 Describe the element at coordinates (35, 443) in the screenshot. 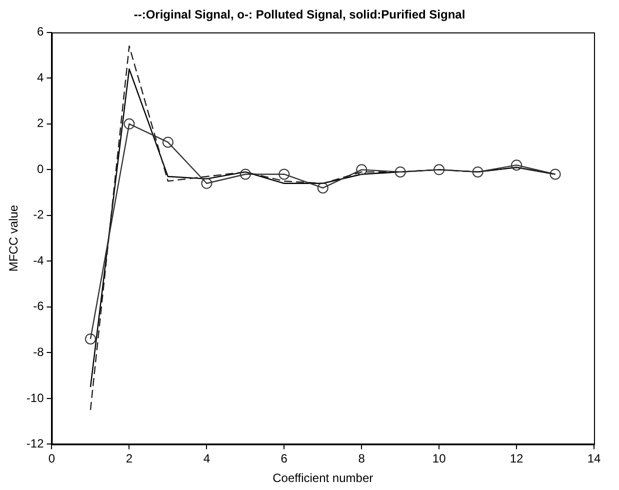

I see `y-tick-label: -12` at that location.